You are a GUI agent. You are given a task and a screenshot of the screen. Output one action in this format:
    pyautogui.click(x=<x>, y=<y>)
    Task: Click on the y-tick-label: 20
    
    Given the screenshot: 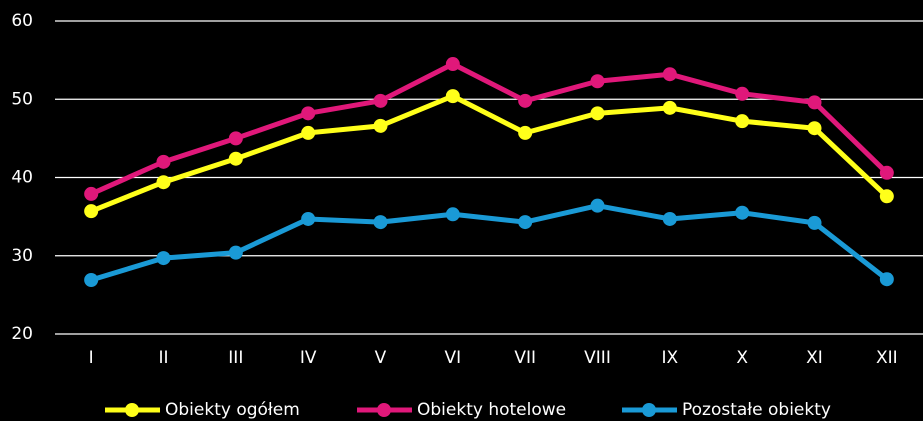 What is the action you would take?
    pyautogui.click(x=22, y=334)
    